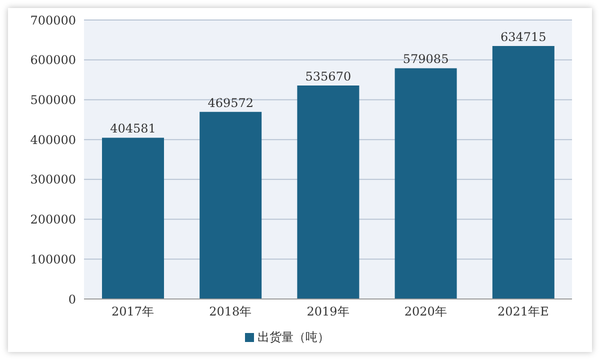 The image size is (600, 360). I want to click on y-tick-label: 0, so click(72, 299).